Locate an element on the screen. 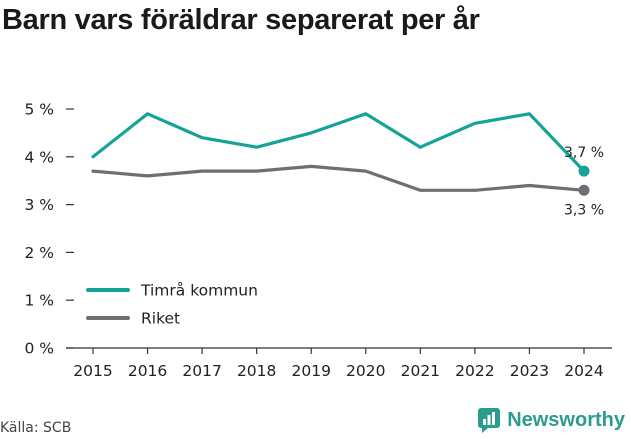  x-tick-label: 2021 is located at coordinates (420, 371).